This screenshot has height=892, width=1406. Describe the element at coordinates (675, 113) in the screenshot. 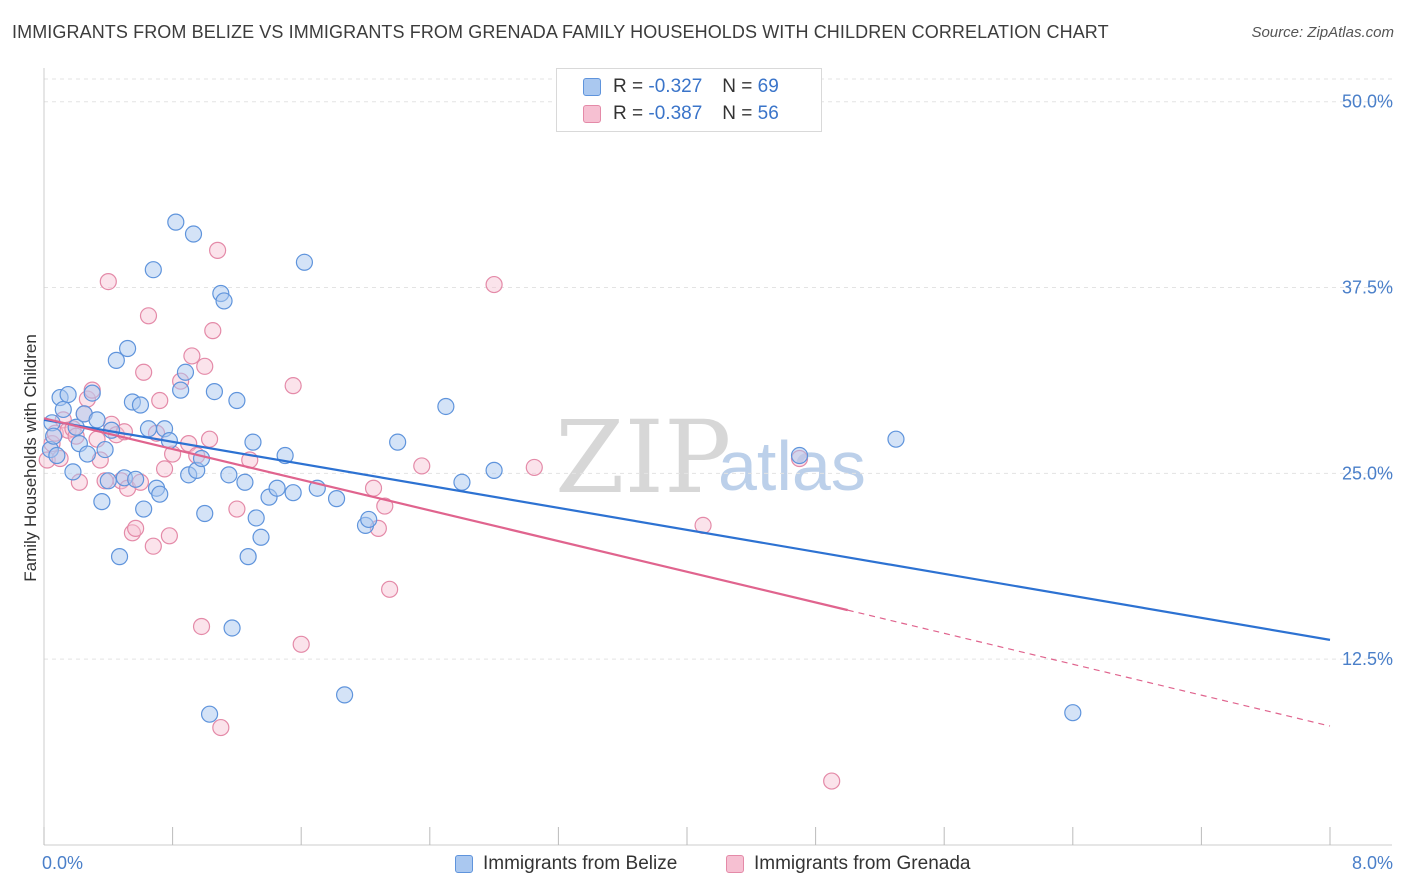

I see `grenada-r-value: -0.387` at that location.